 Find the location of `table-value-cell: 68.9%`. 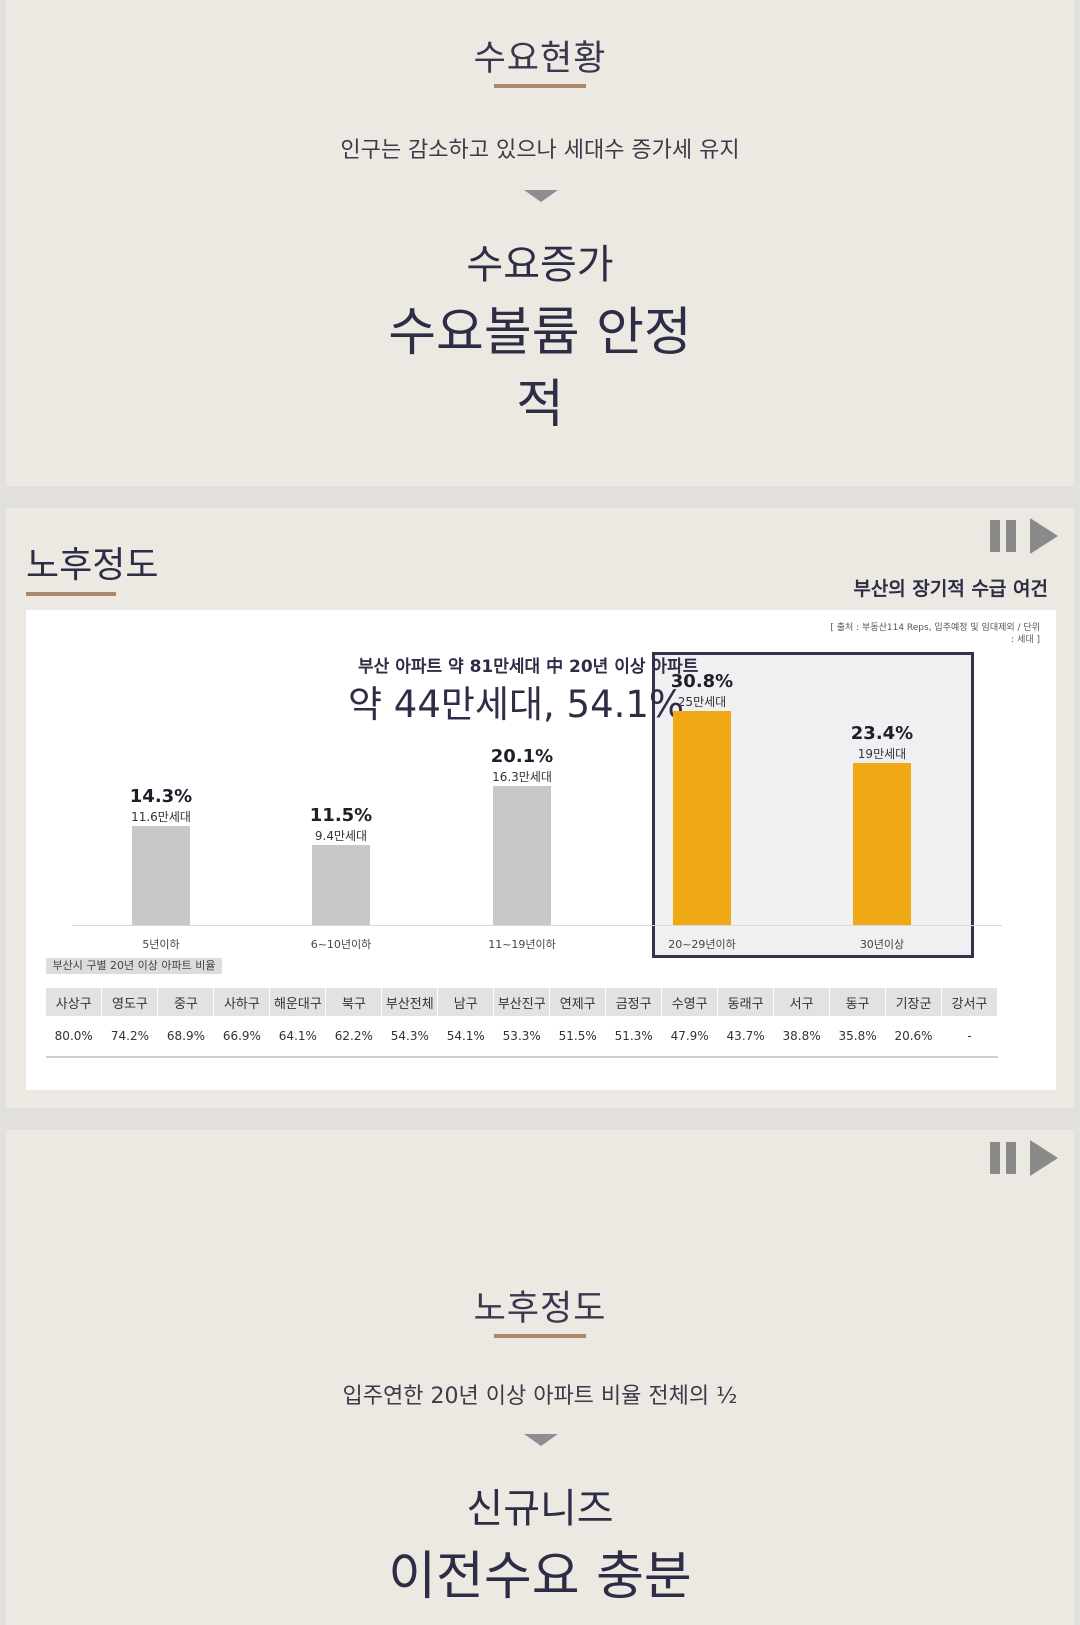

table-value-cell: 68.9% is located at coordinates (186, 1037).